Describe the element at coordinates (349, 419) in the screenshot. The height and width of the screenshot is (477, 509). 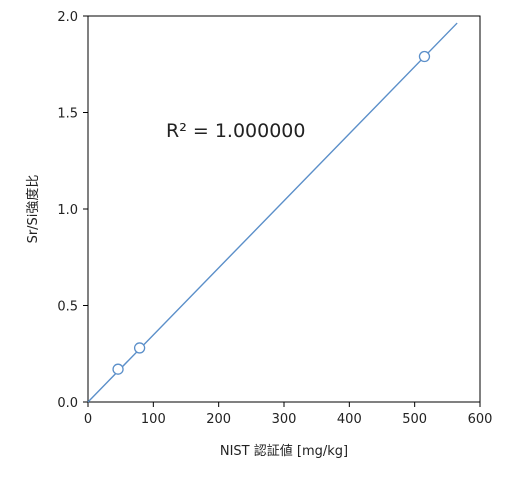
I see `x-tick-label: 400` at that location.